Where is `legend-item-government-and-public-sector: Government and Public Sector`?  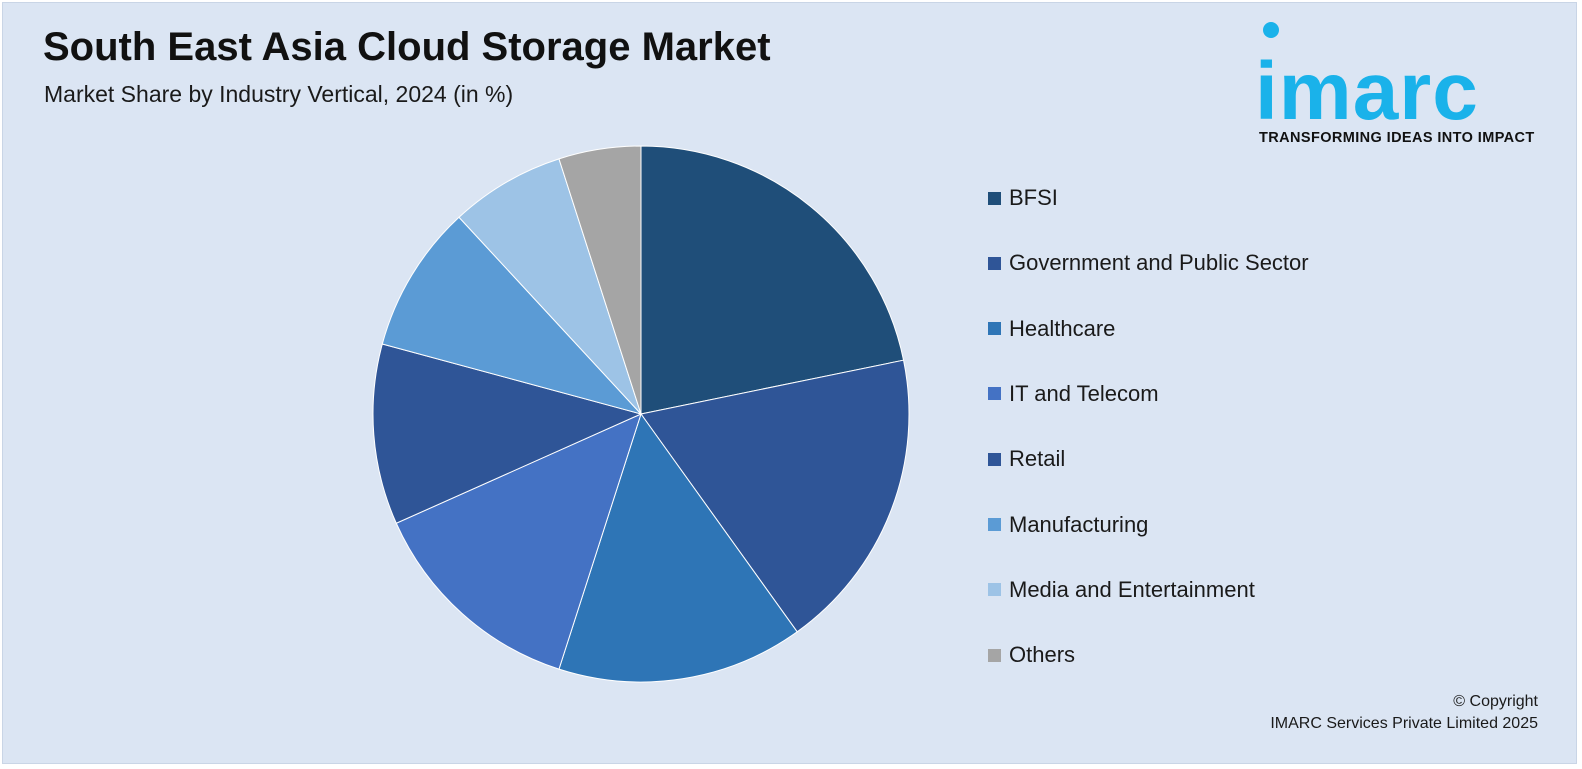
legend-item-government-and-public-sector: Government and Public Sector is located at coordinates (1148, 263).